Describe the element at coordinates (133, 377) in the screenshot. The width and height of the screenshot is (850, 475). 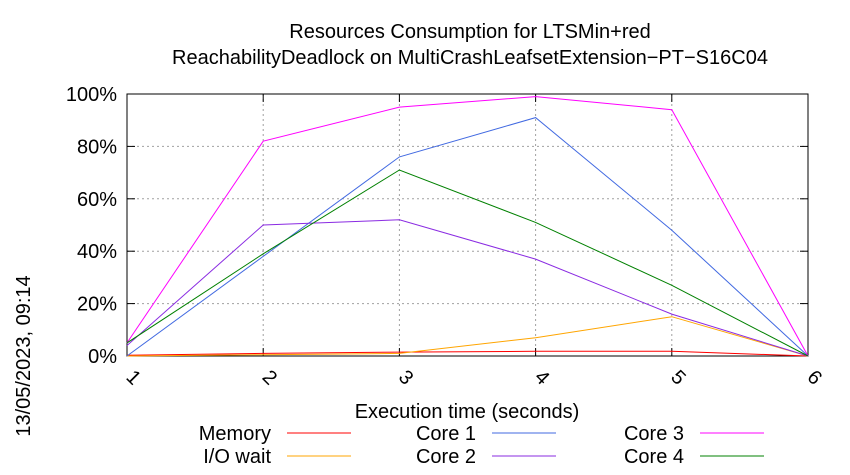
I see `x-tick-label: 1` at that location.